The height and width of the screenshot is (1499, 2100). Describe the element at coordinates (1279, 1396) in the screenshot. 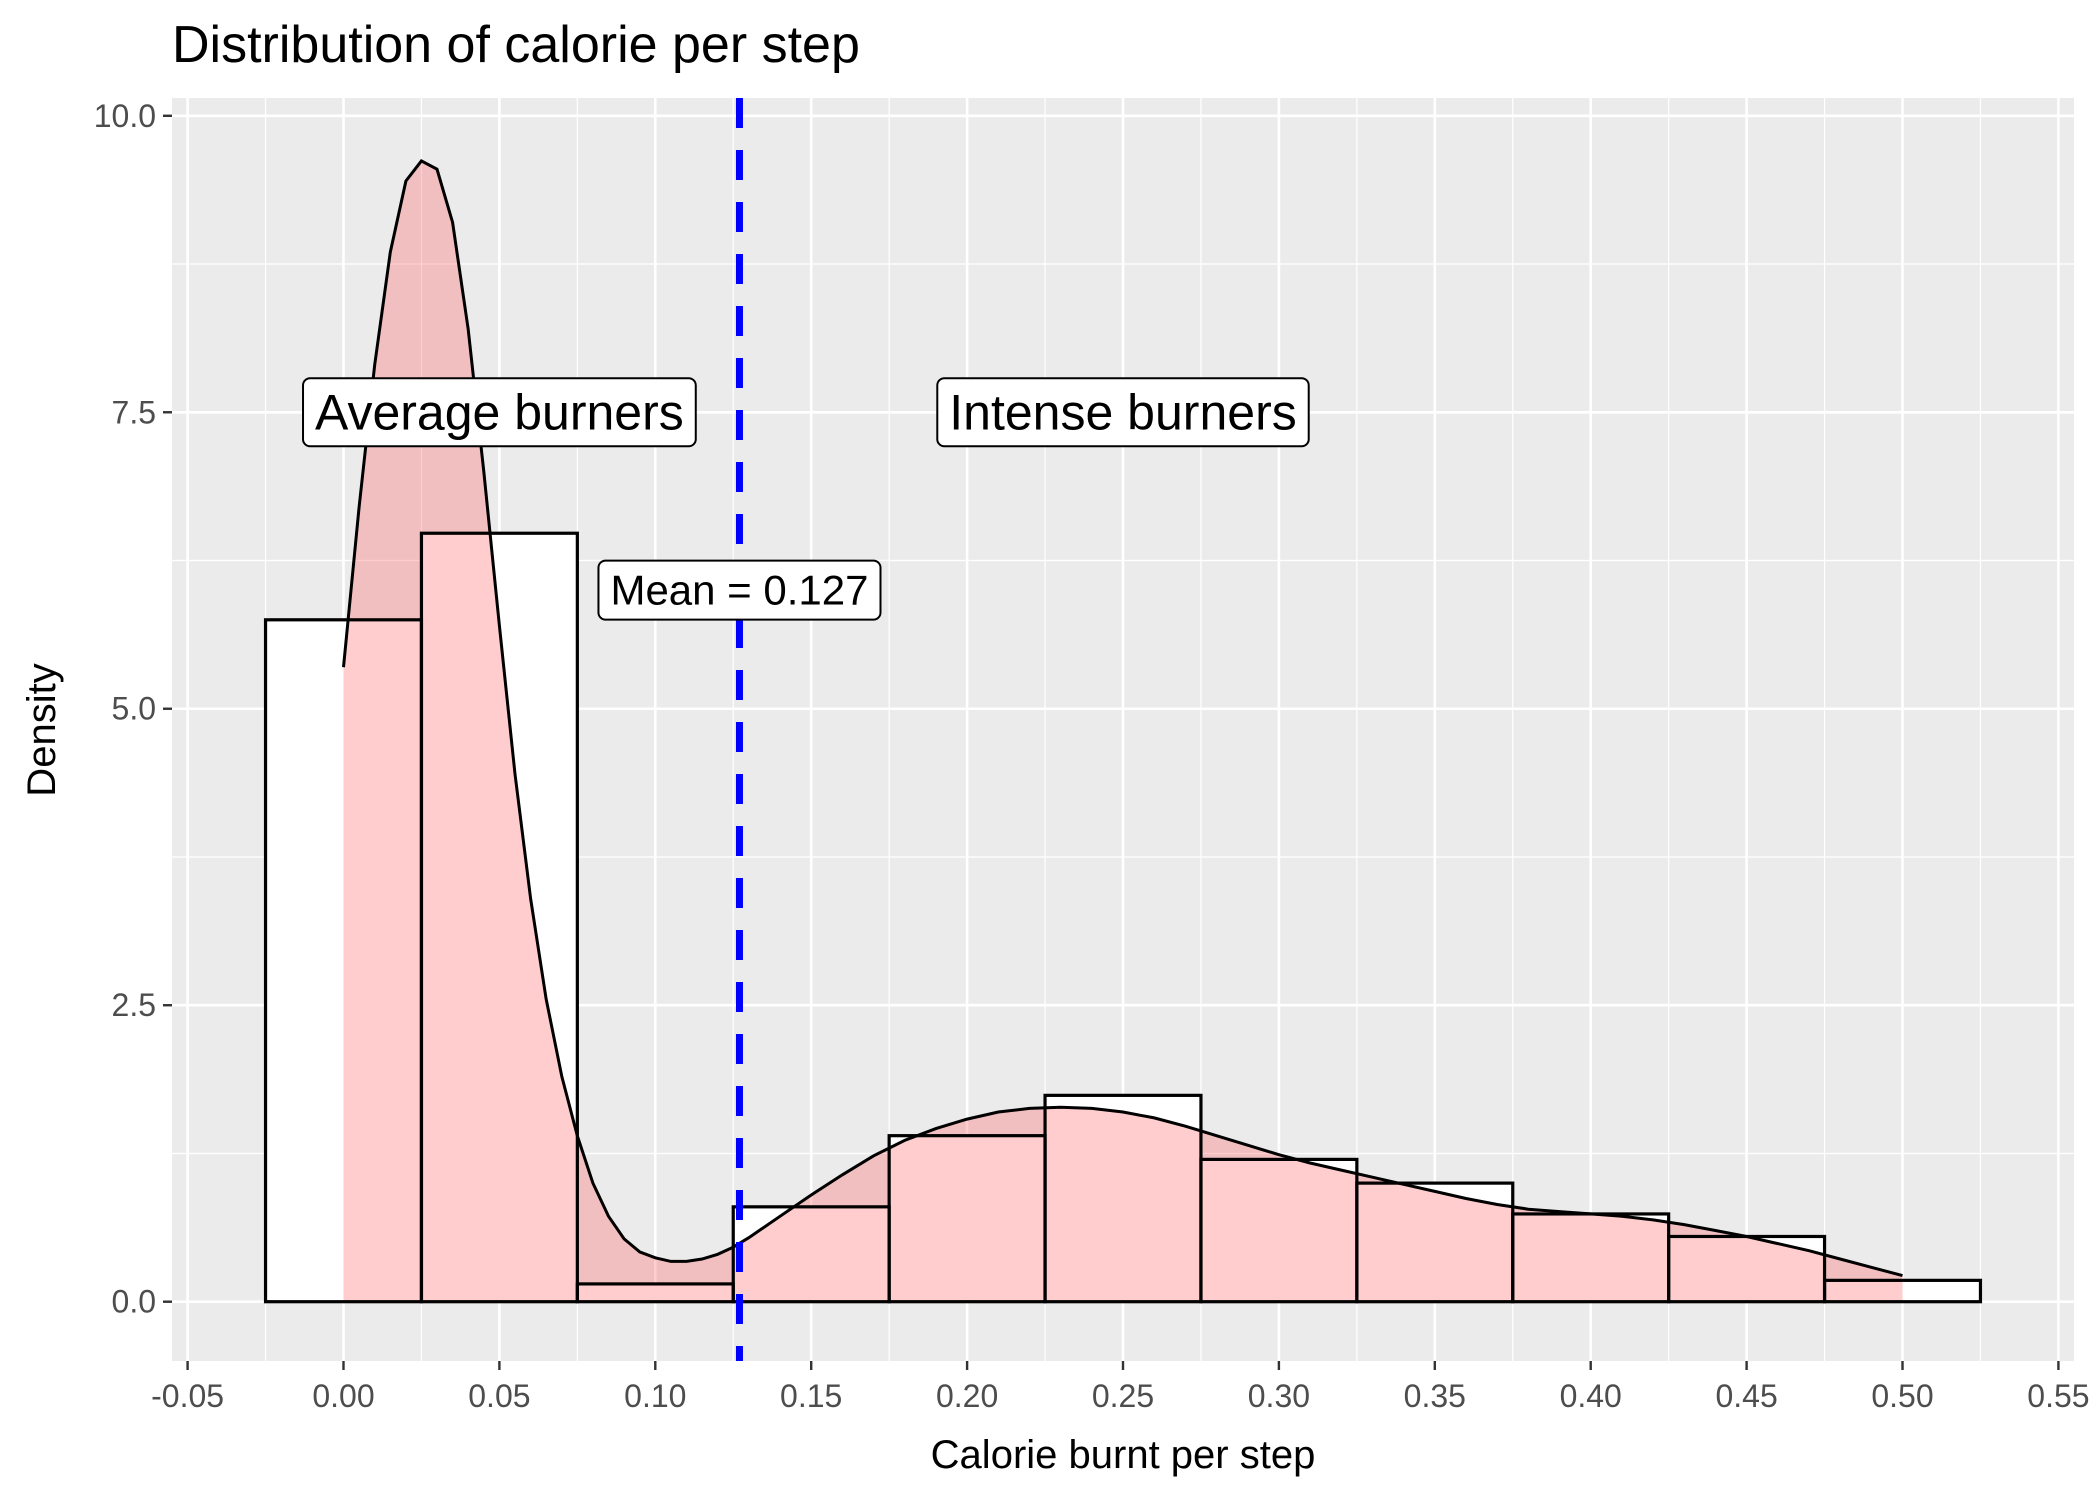

I see `x-tick-label: 0.30` at that location.